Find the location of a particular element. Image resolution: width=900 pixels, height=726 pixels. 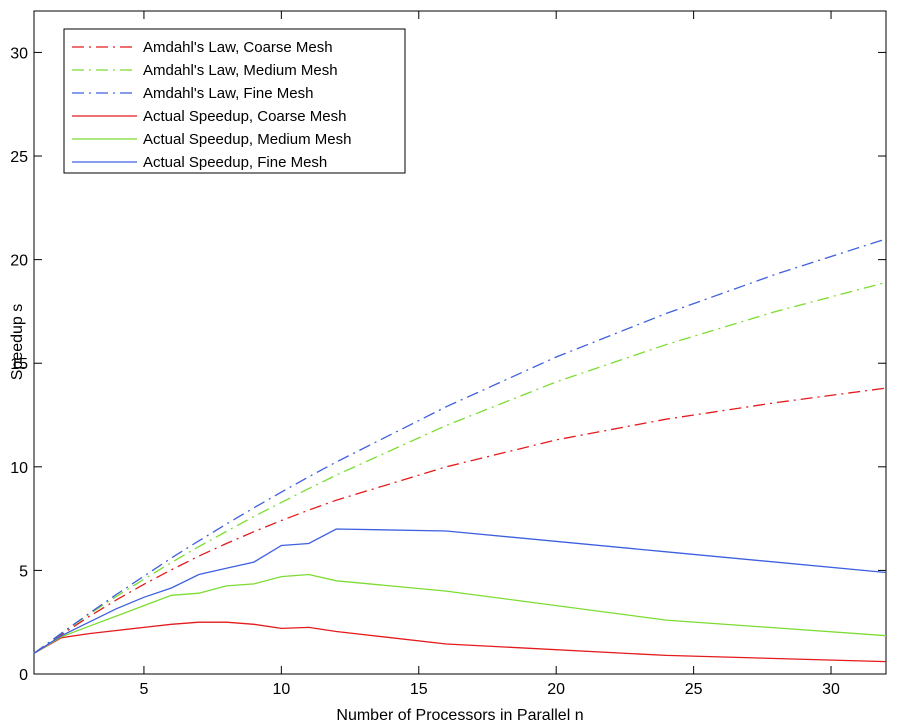

x-tick-label: 25 is located at coordinates (694, 689).